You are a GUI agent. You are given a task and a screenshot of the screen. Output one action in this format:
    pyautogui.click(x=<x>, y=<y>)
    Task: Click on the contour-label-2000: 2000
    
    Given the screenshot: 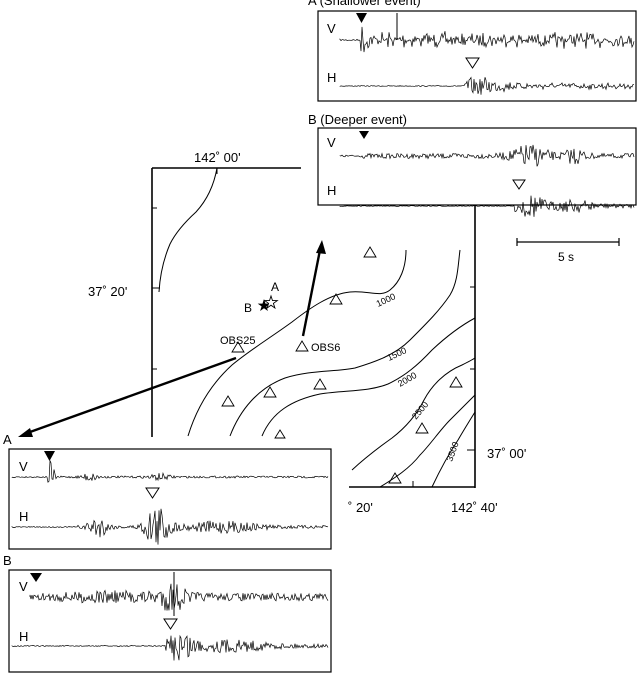 What is the action you would take?
    pyautogui.click(x=407, y=379)
    